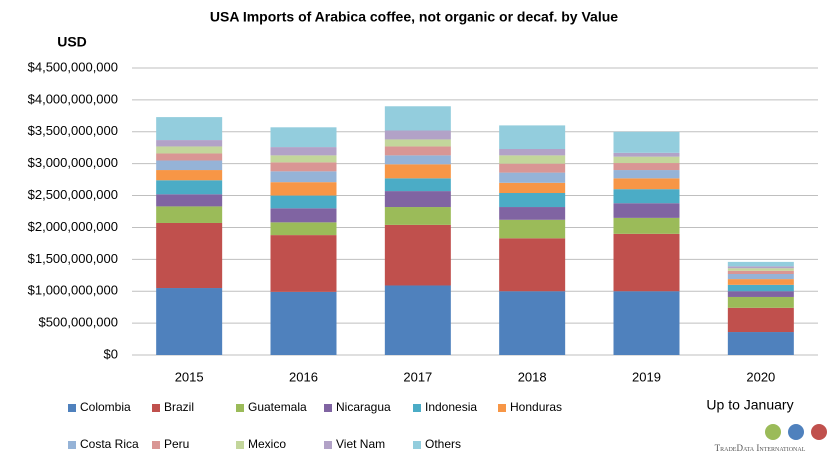 The height and width of the screenshot is (456, 827). Describe the element at coordinates (363, 407) in the screenshot. I see `legend-label: Nicaragua` at that location.